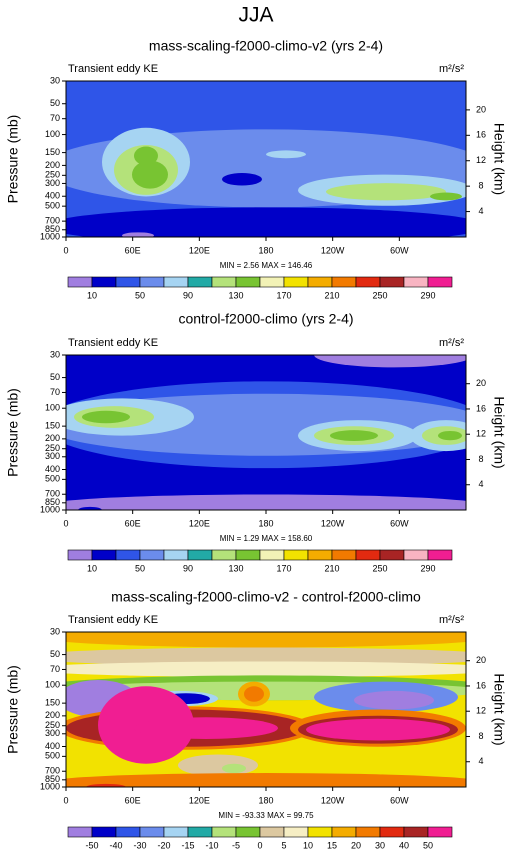 This screenshot has width=512, height=856. What do you see at coordinates (481, 711) in the screenshot?
I see `y2-tick-label: 12` at bounding box center [481, 711].